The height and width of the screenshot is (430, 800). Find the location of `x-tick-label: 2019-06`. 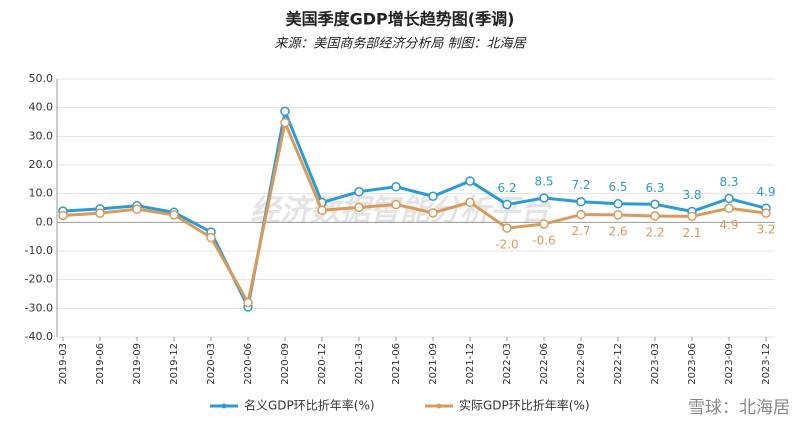

x-tick-label: 2019-06 is located at coordinates (100, 364).